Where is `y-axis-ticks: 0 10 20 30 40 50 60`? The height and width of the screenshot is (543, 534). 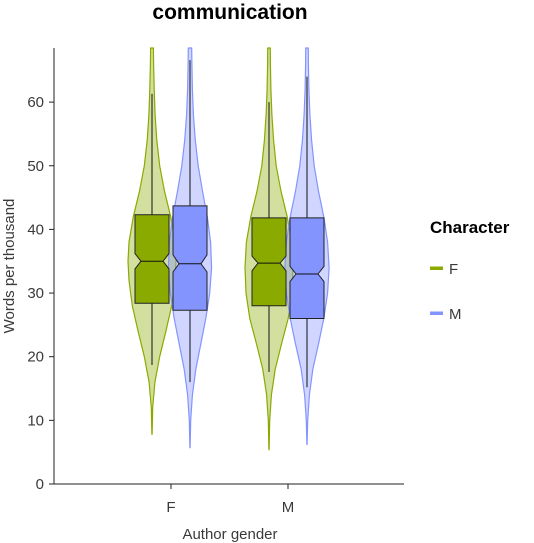 y-axis-ticks: 0 10 20 30 40 50 60 is located at coordinates (40, 293).